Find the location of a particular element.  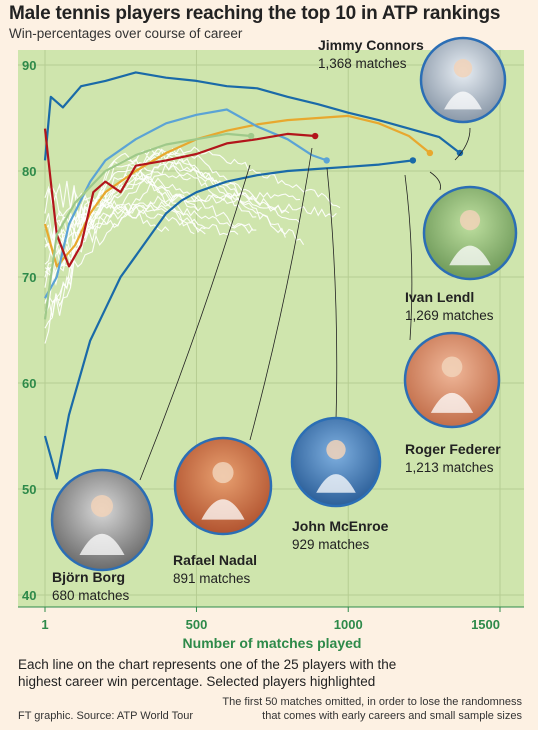

player-matches: 1,269 matches is located at coordinates (449, 315).